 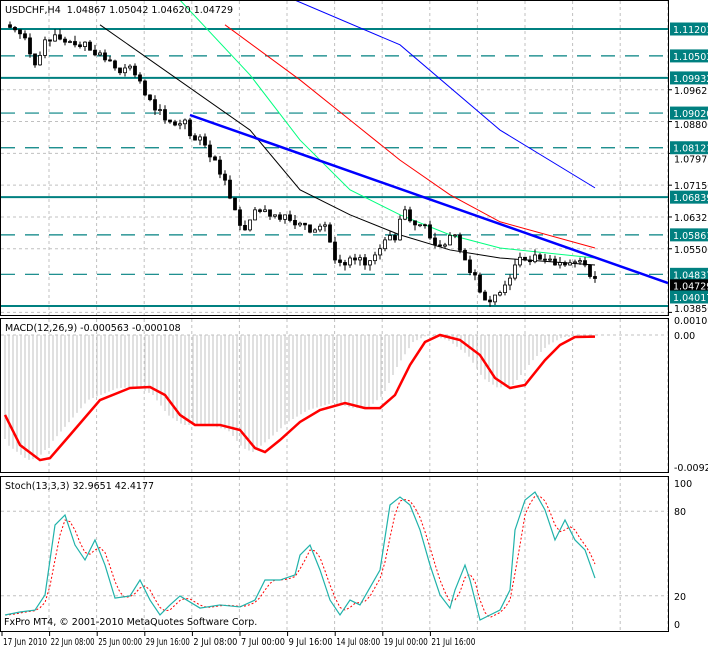 I want to click on time-tick-label: 29 Jun 16:00, so click(x=168, y=642).